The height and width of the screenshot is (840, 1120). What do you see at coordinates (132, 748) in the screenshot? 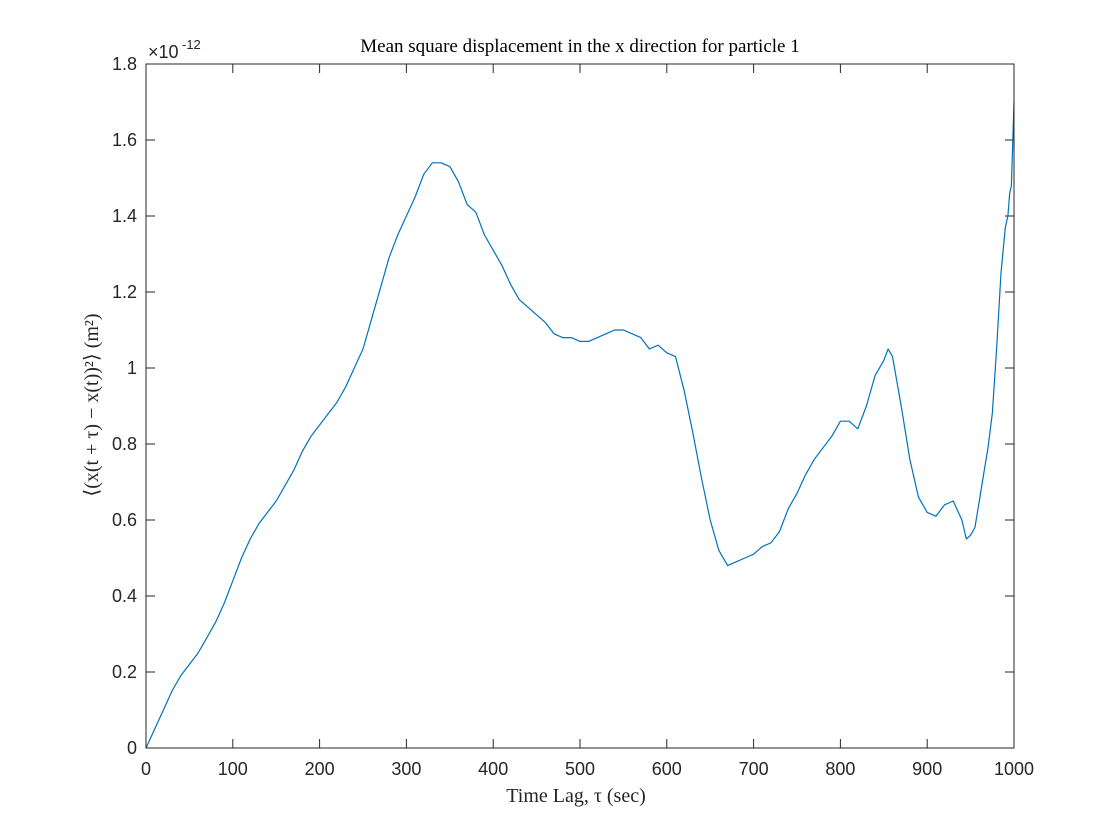
I see `y-tick-label: 0` at bounding box center [132, 748].